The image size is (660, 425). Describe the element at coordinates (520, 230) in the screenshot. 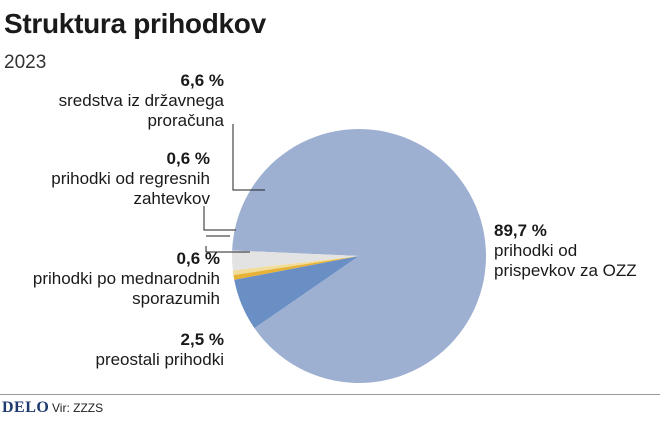

I see `slice-value: 89,7 %` at that location.